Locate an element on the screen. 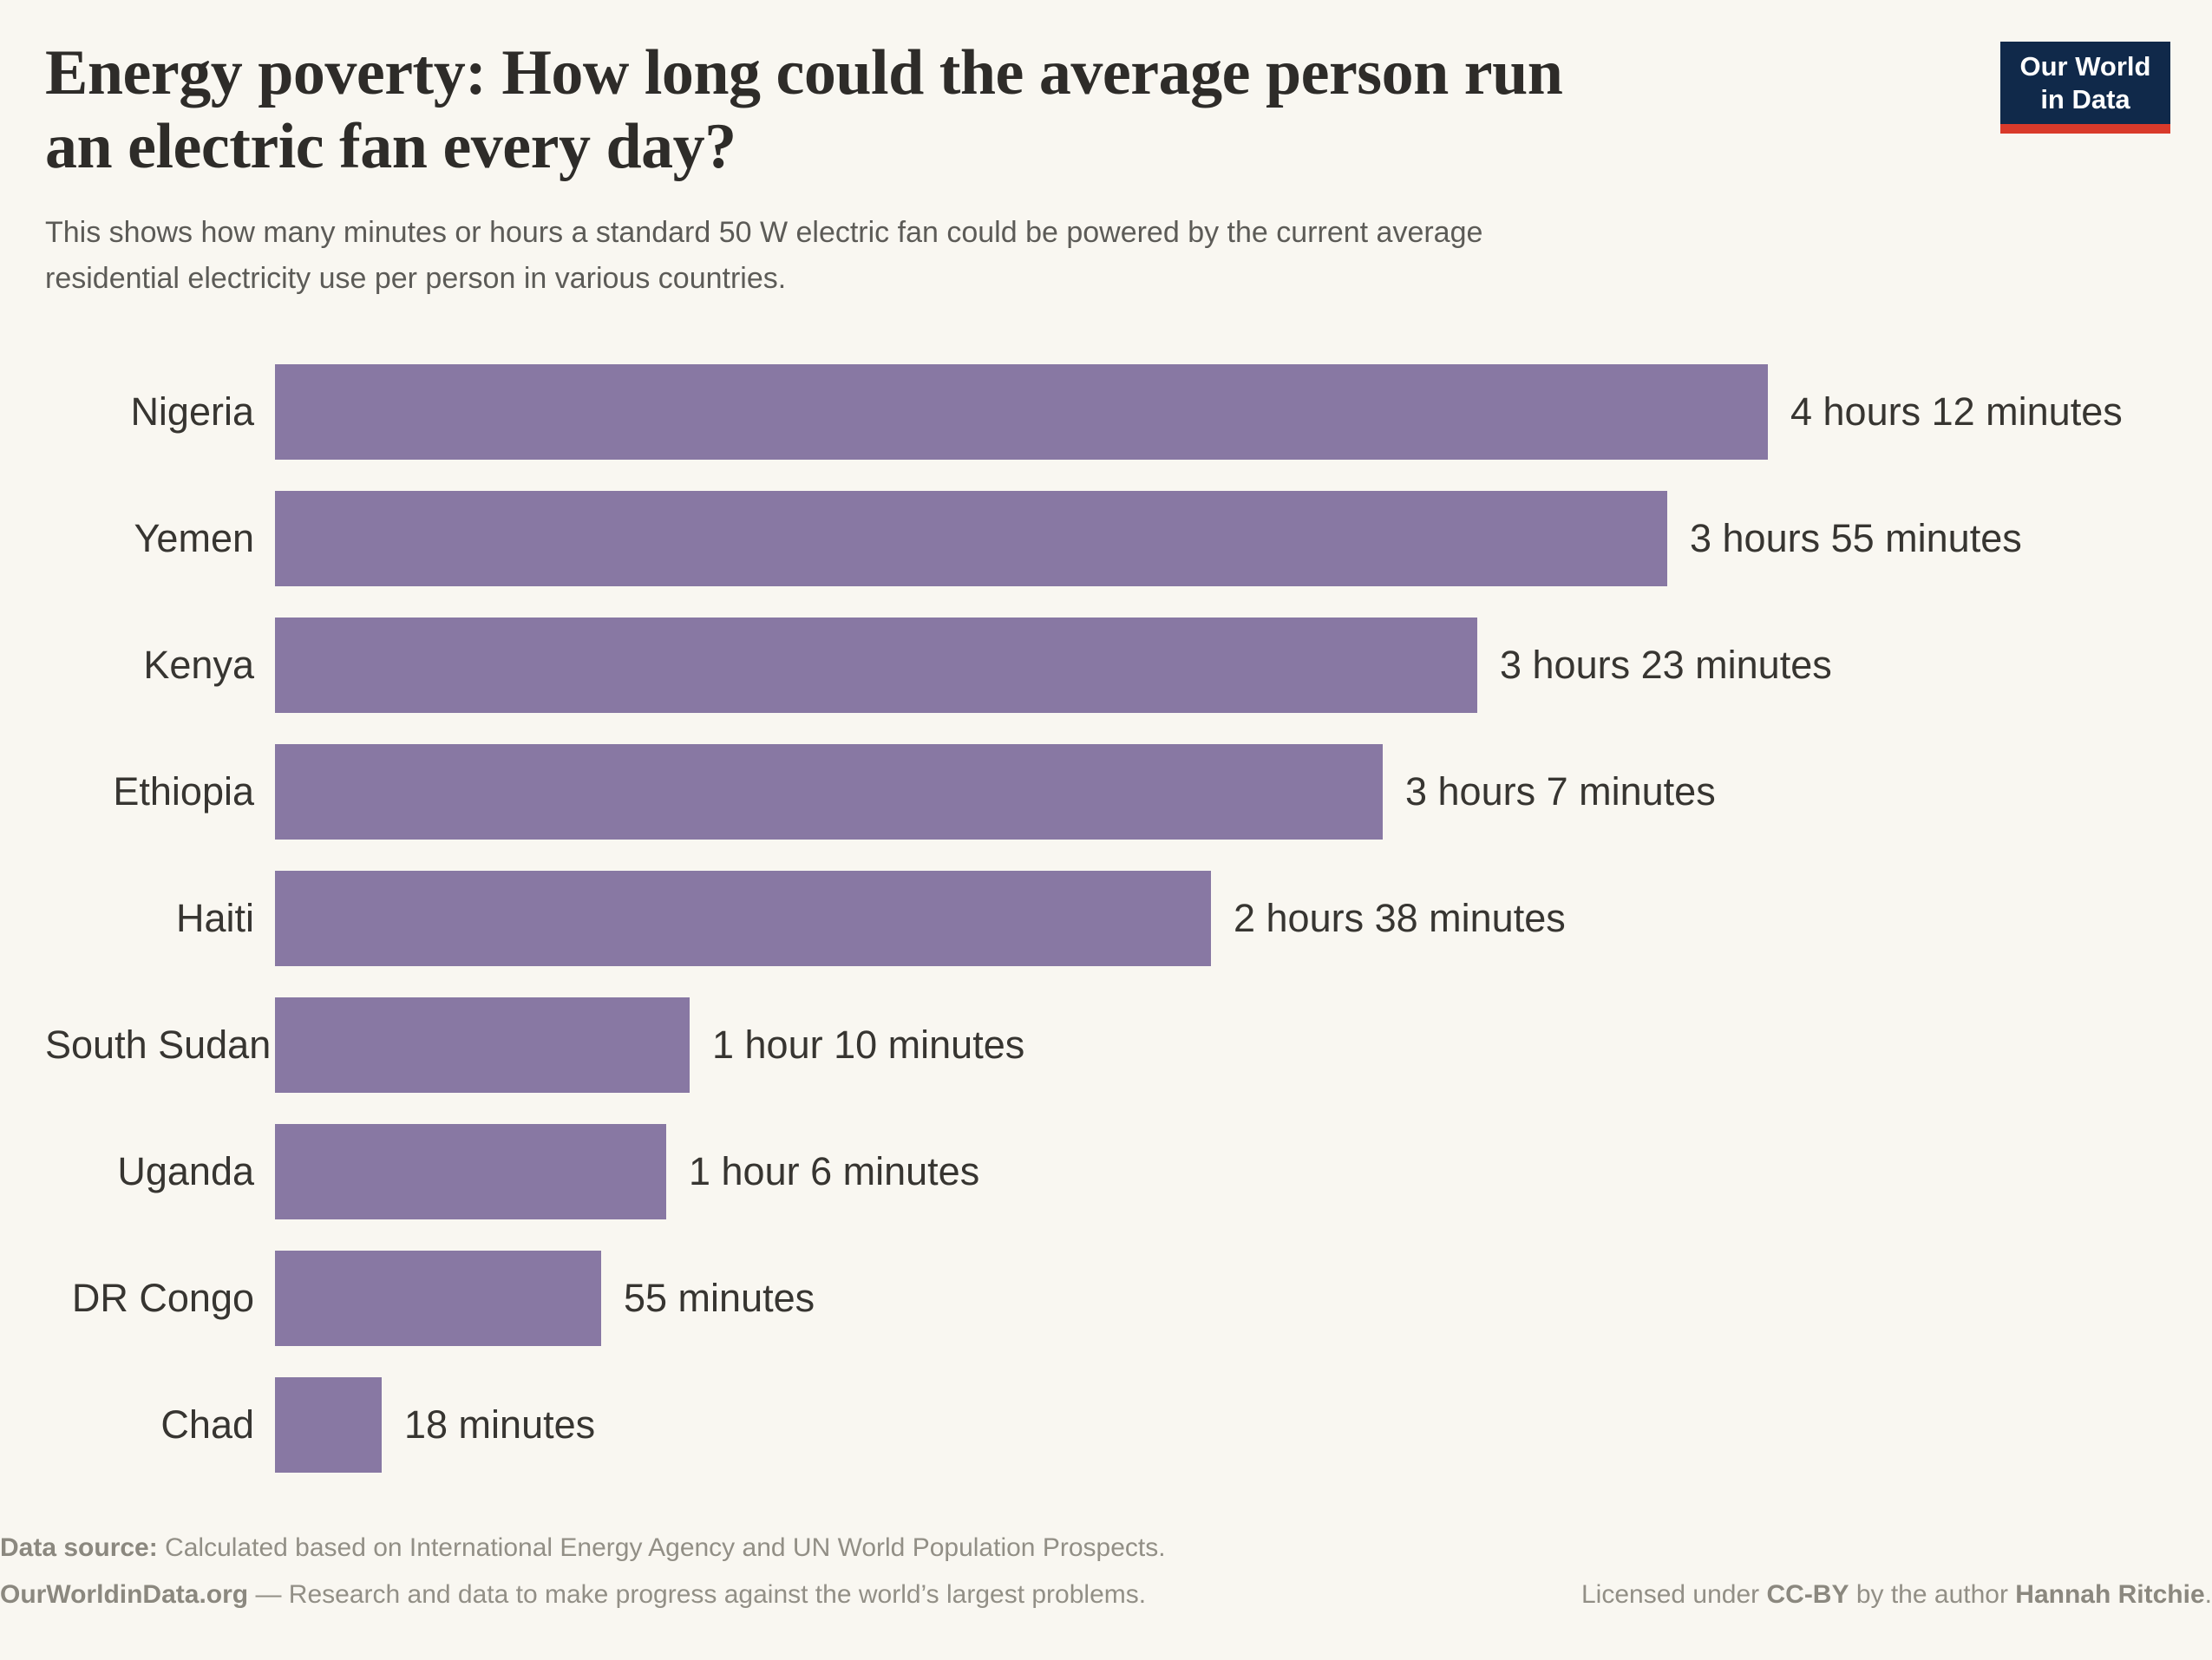  value-label: 3 hours 7 minutes is located at coordinates (1560, 791).